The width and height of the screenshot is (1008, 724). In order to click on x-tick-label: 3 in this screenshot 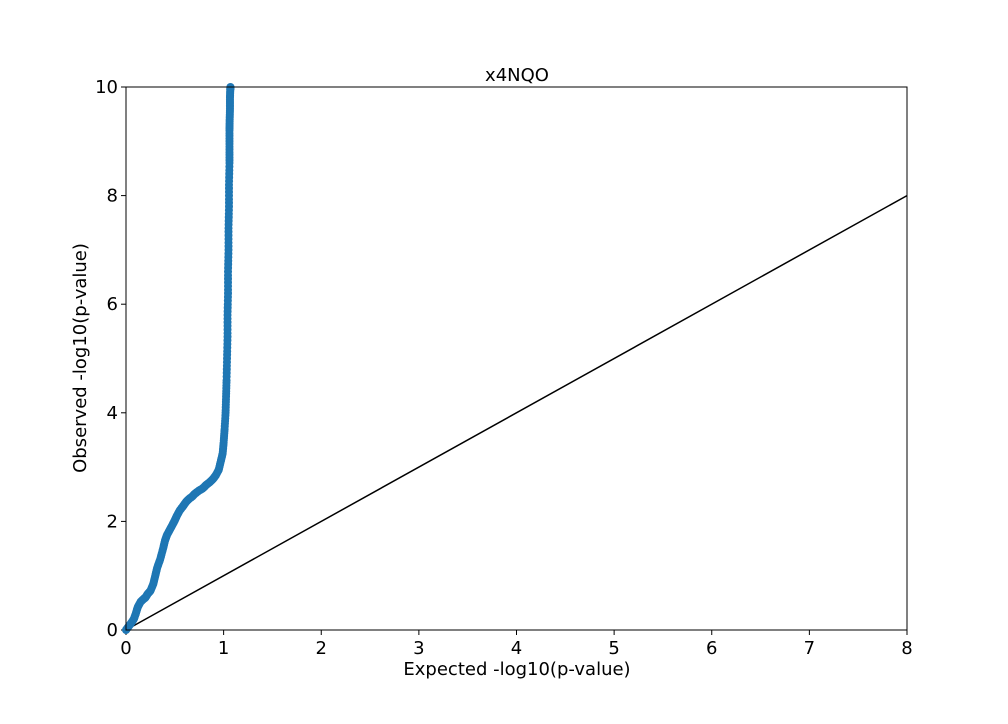, I will do `click(418, 648)`.